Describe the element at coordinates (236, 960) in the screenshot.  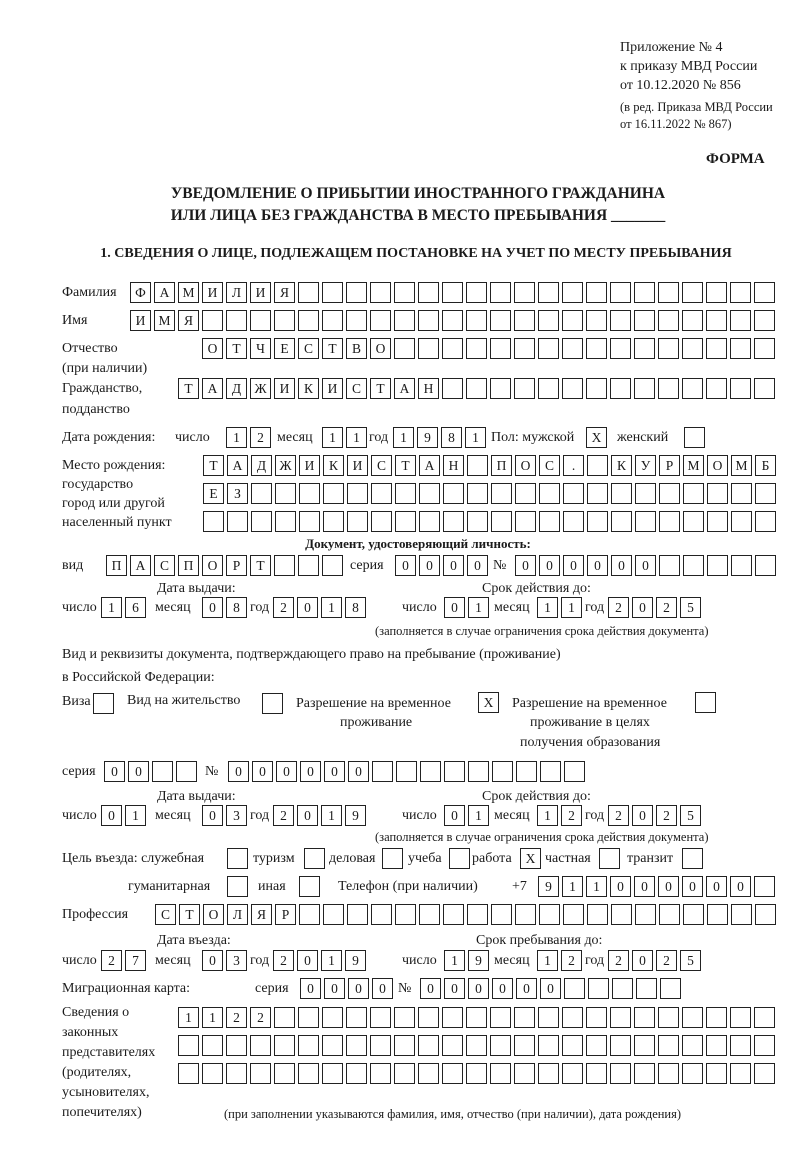
I see `char-cell: 3` at that location.